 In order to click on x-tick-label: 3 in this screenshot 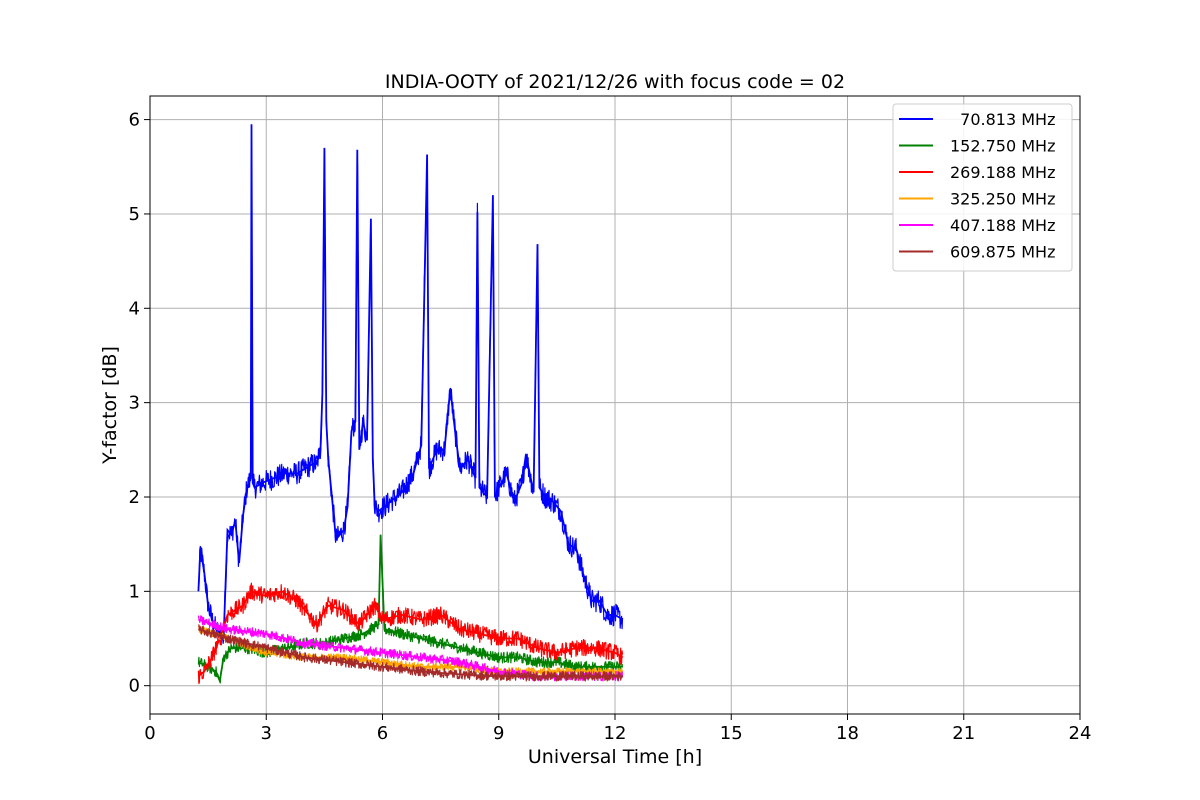, I will do `click(266, 733)`.